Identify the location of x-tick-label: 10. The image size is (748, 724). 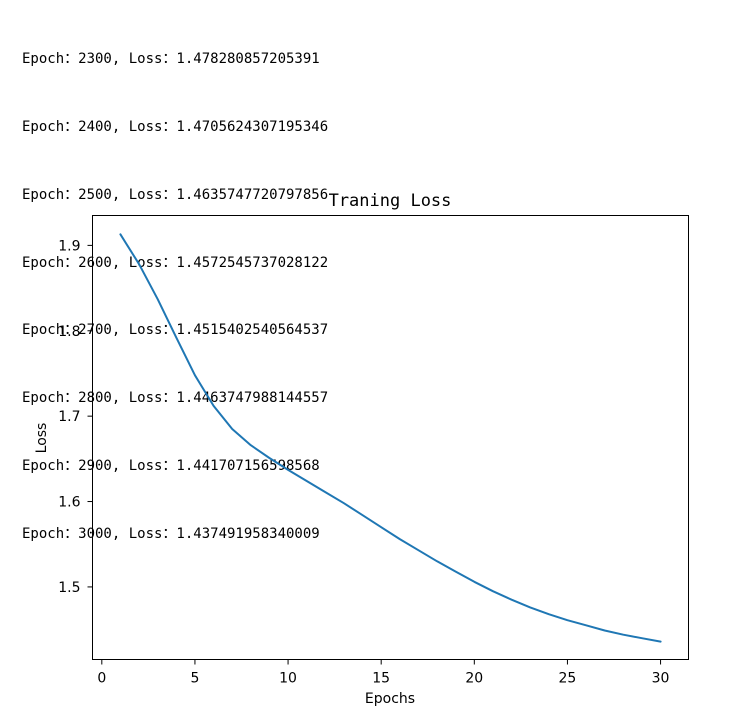
(288, 679).